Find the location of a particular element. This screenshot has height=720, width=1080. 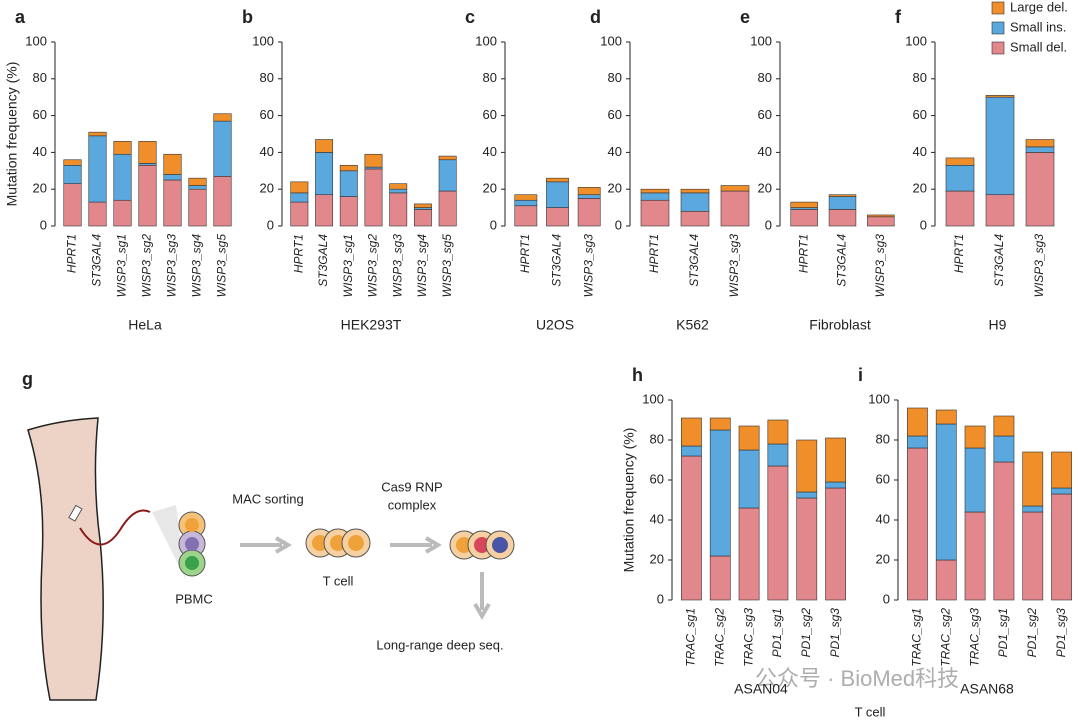

x-tick-label: WISP3_sg5 is located at coordinates (447, 266).